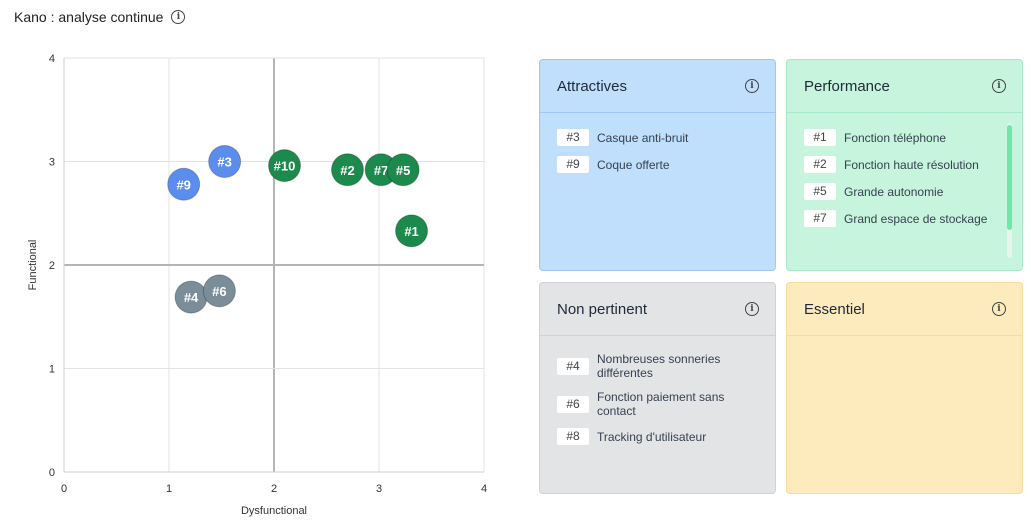  I want to click on x-tick-label: 0, so click(64, 489).